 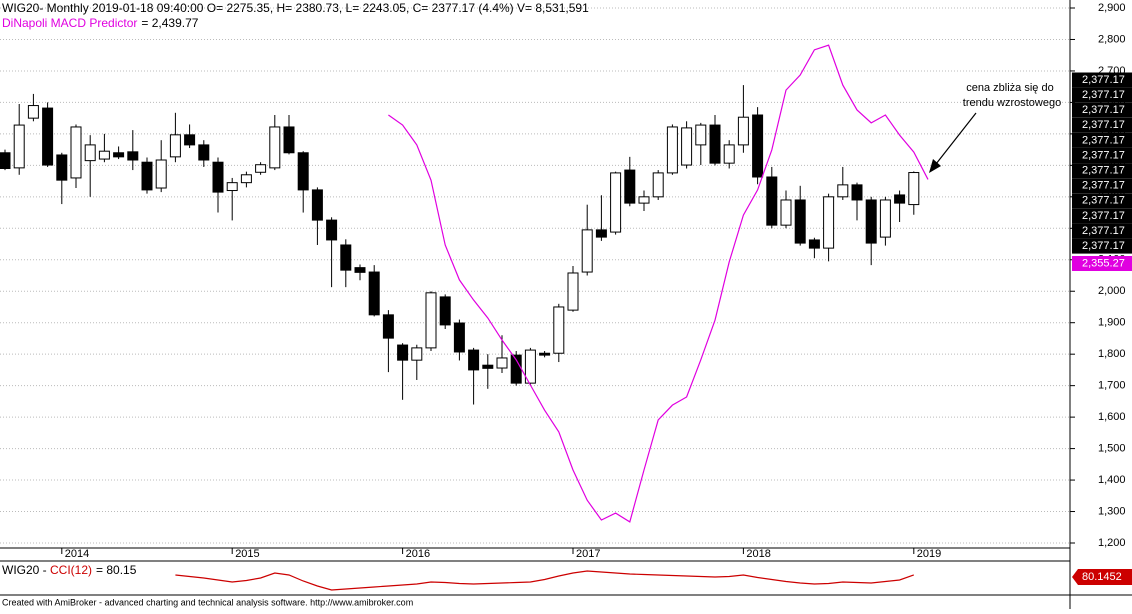 What do you see at coordinates (1112, 323) in the screenshot?
I see `y-tick-label: 1,900` at bounding box center [1112, 323].